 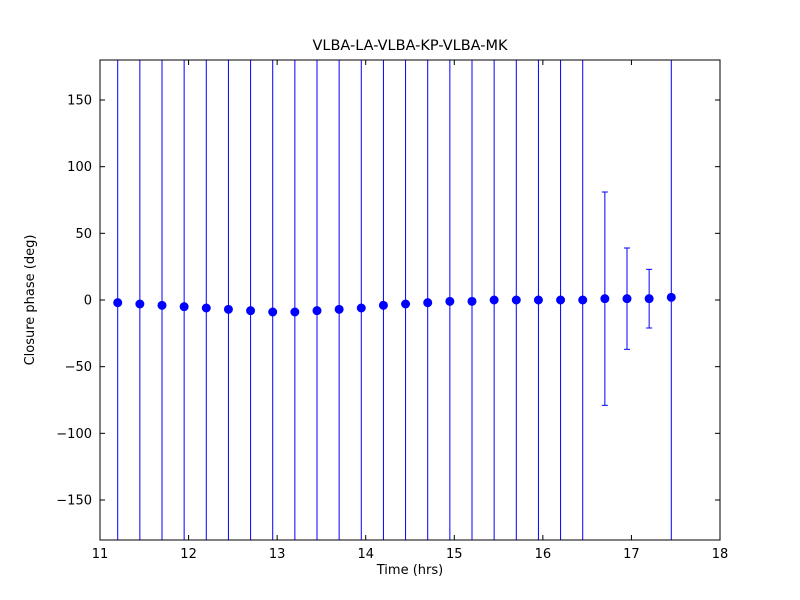 I want to click on x-tick-label: 11, so click(x=100, y=554).